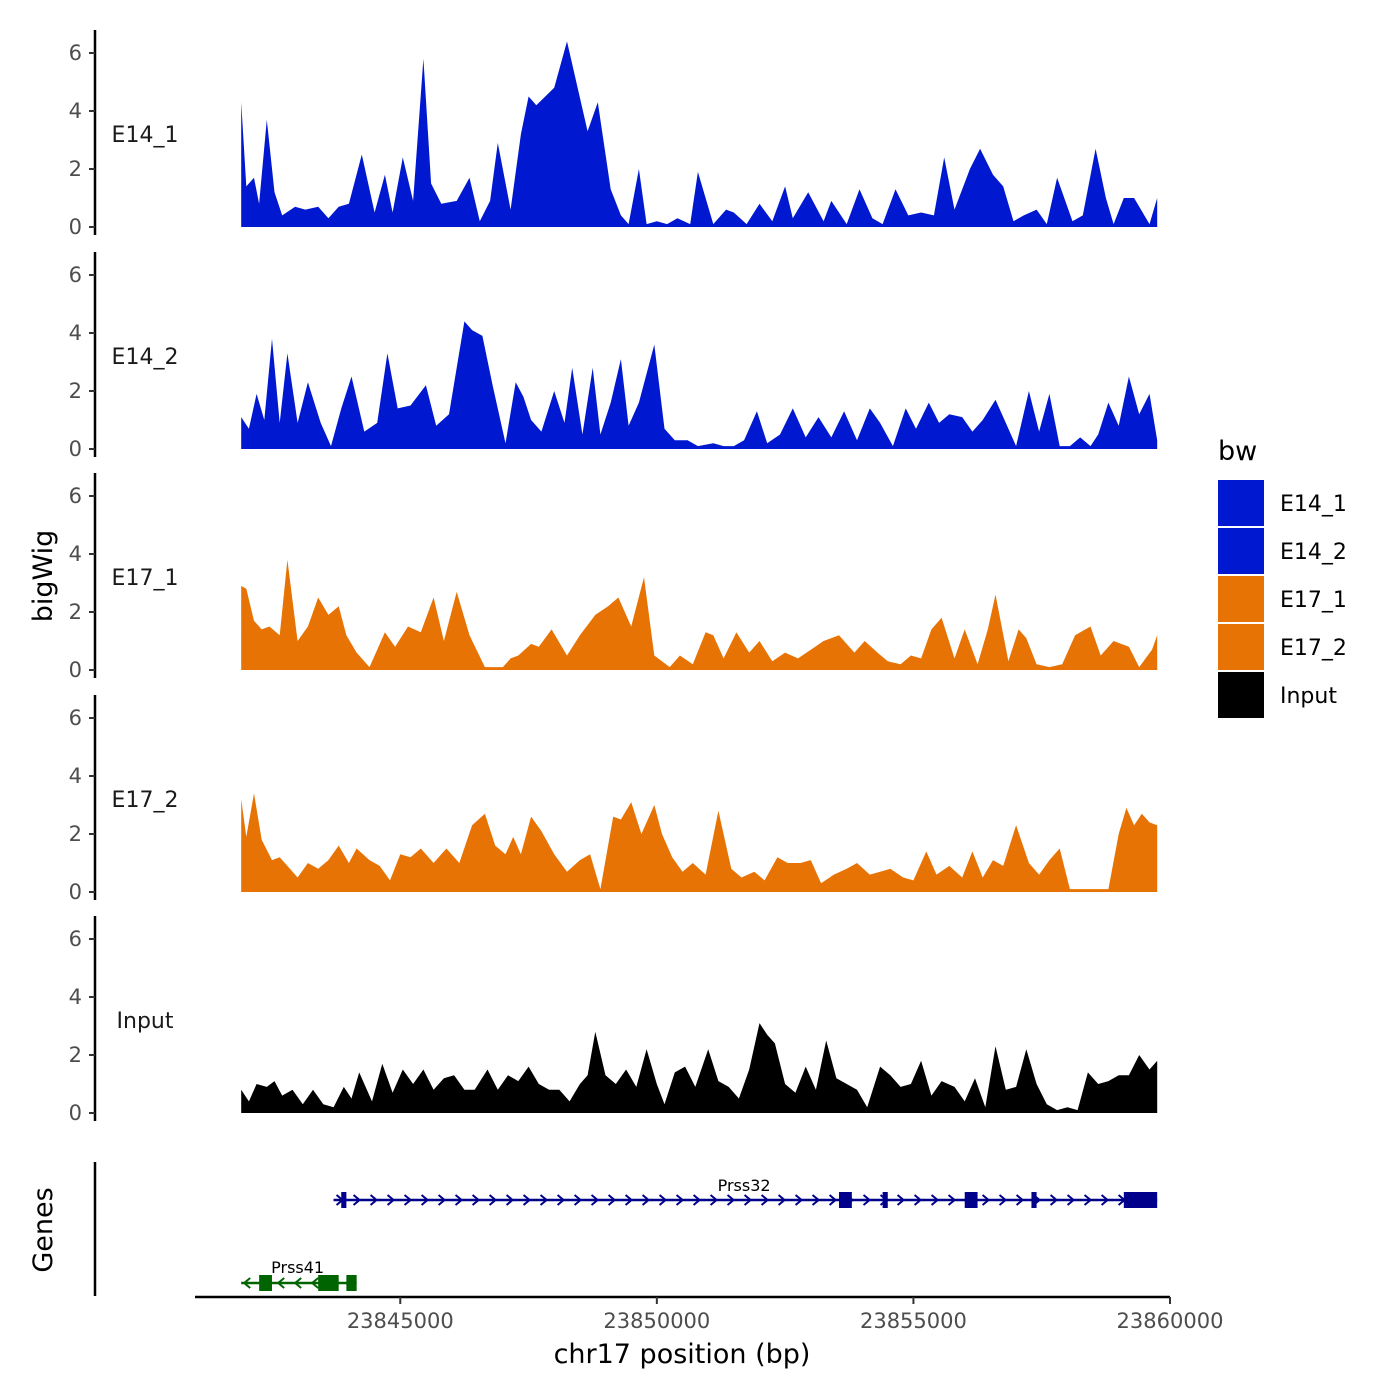 Image resolution: width=1400 pixels, height=1400 pixels. I want to click on x-axis: 23845000 23850000 23855000 23860000, so click(709, 1314).